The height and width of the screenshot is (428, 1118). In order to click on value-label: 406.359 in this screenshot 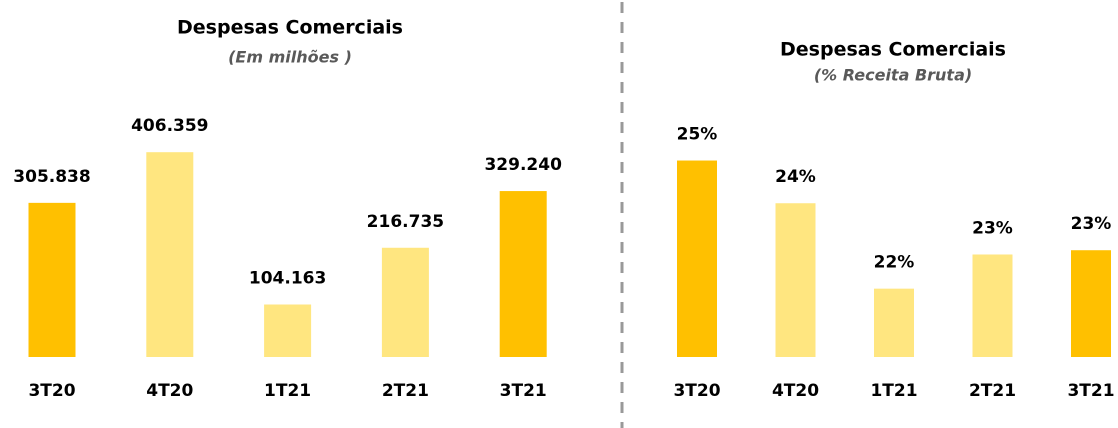, I will do `click(169, 126)`.